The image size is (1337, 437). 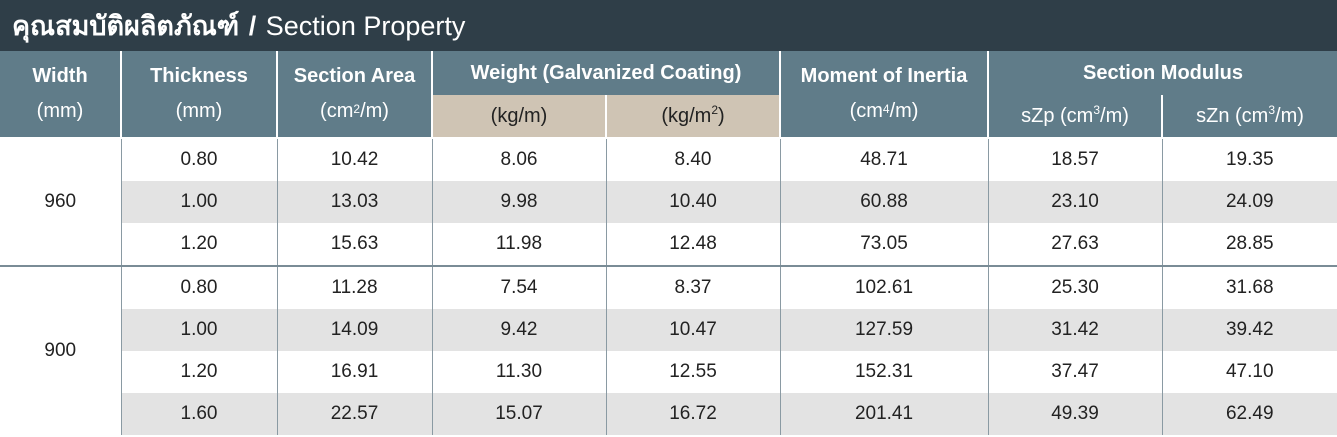 I want to click on szn-cell: 31.68, so click(x=1249, y=287).